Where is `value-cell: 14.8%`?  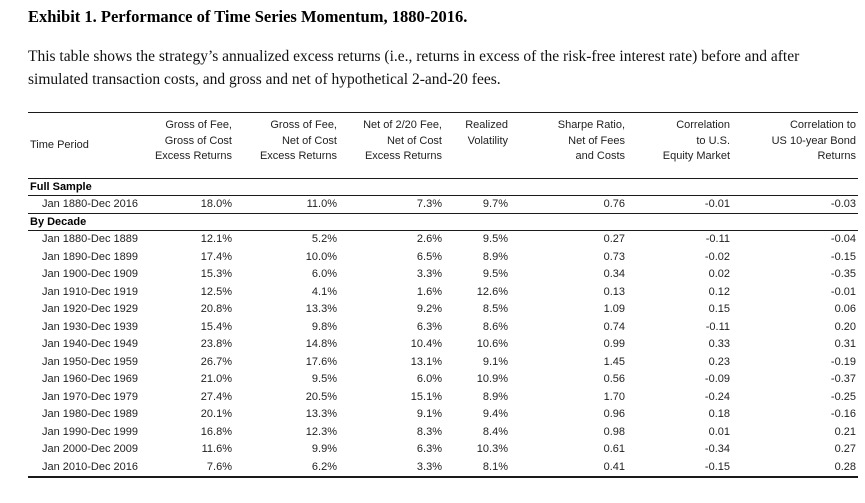 value-cell: 14.8% is located at coordinates (321, 344).